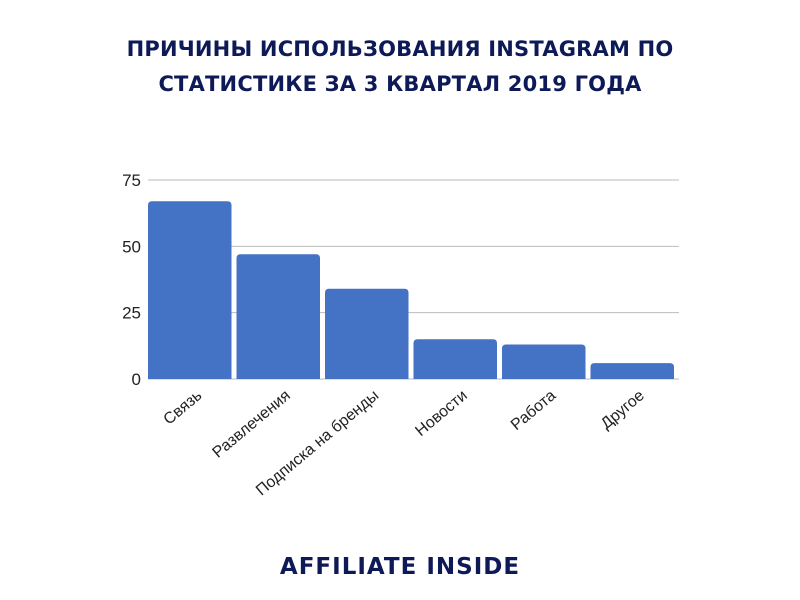 This screenshot has height=600, width=800. Describe the element at coordinates (533, 410) in the screenshot. I see `x-tick-label: Работа` at that location.